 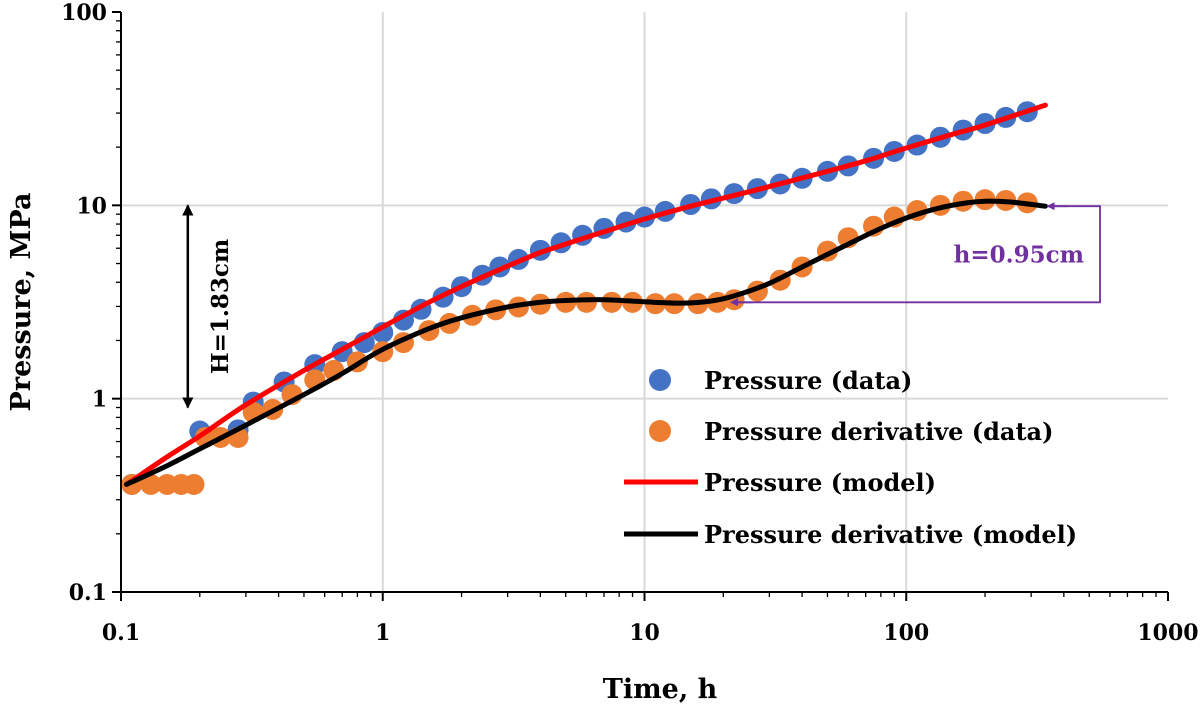 I want to click on x-tick-label: 1, so click(x=382, y=633).